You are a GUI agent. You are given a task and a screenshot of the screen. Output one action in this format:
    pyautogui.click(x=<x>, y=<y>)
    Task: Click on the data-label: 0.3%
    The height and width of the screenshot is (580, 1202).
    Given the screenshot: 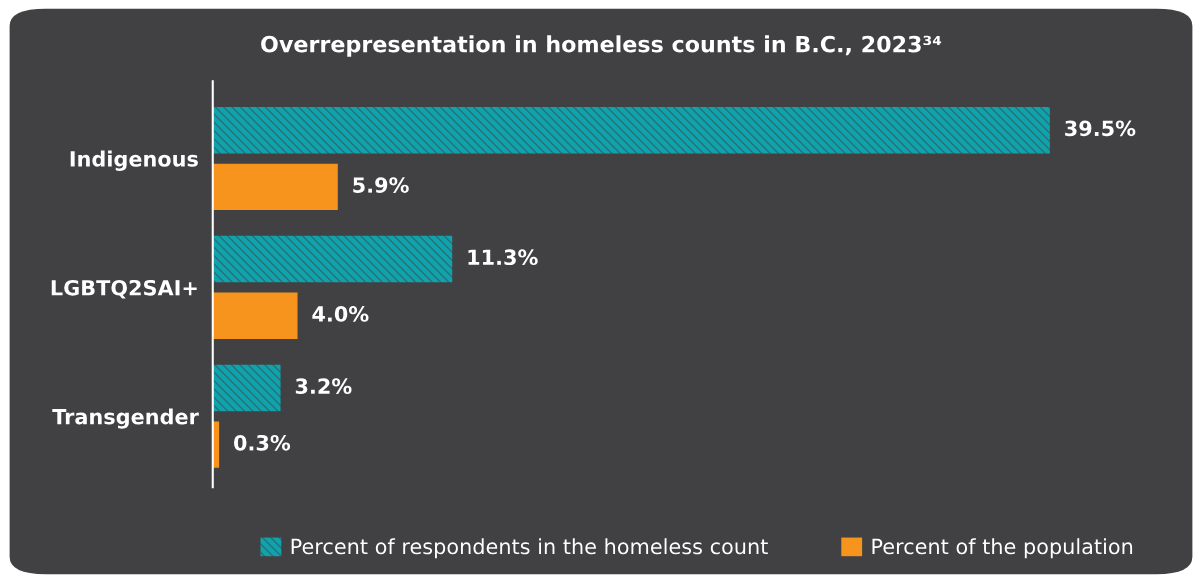 What is the action you would take?
    pyautogui.click(x=262, y=442)
    